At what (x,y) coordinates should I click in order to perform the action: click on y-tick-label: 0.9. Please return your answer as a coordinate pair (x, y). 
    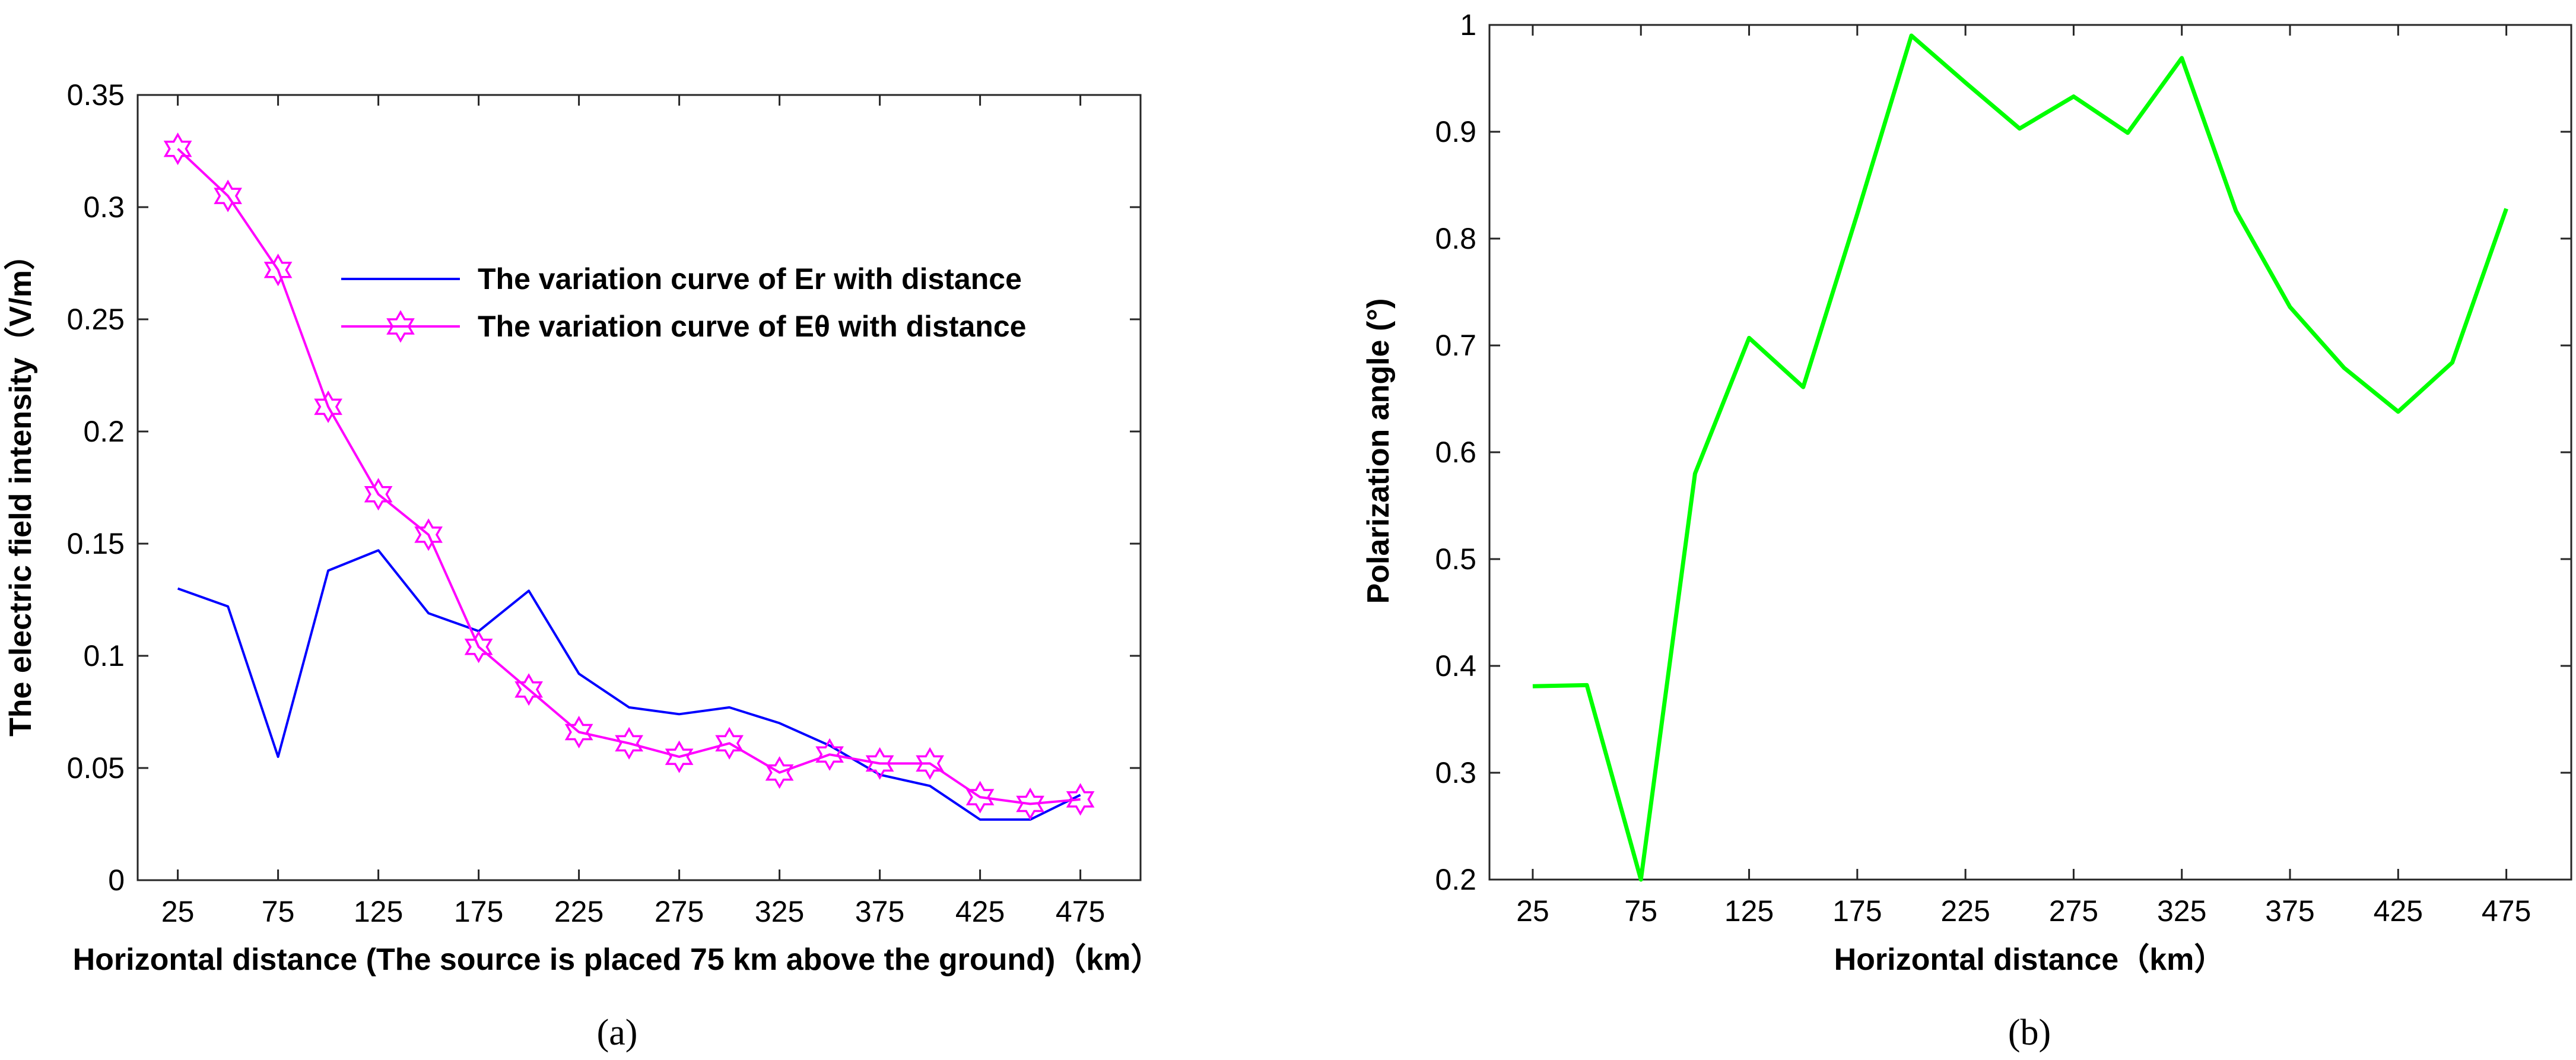
    Looking at the image, I should click on (1455, 131).